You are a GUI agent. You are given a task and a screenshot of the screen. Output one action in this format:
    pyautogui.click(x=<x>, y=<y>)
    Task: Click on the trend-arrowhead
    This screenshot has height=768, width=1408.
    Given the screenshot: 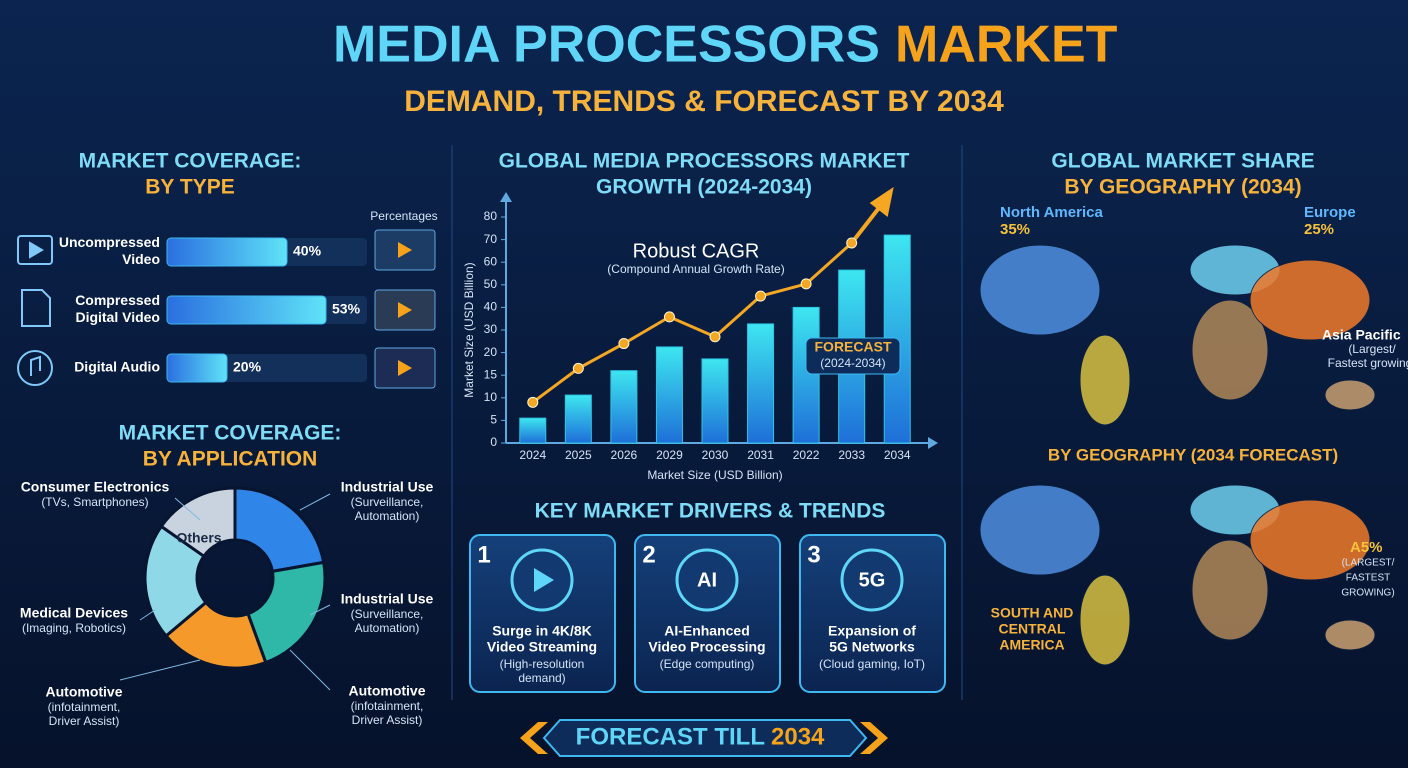 What is the action you would take?
    pyautogui.click(x=881, y=201)
    